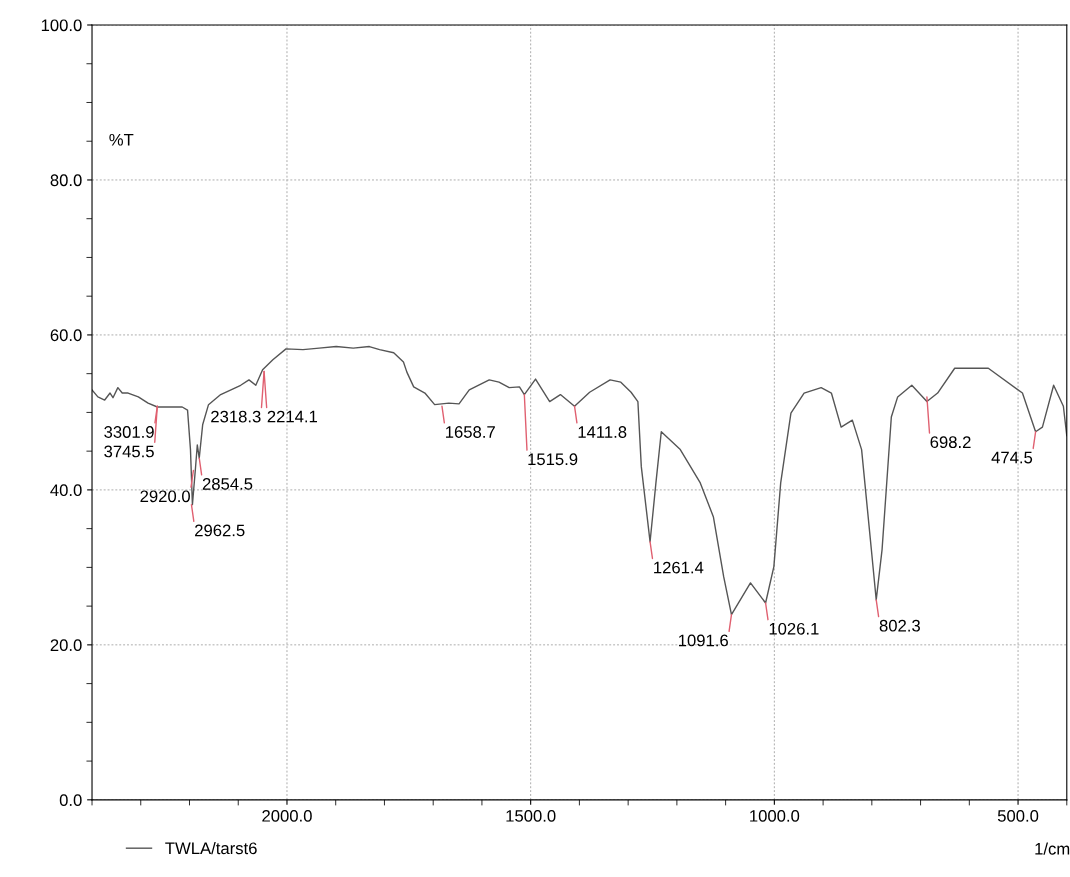 The width and height of the screenshot is (1070, 877). Describe the element at coordinates (121, 139) in the screenshot. I see `y-axis-title: %T` at that location.